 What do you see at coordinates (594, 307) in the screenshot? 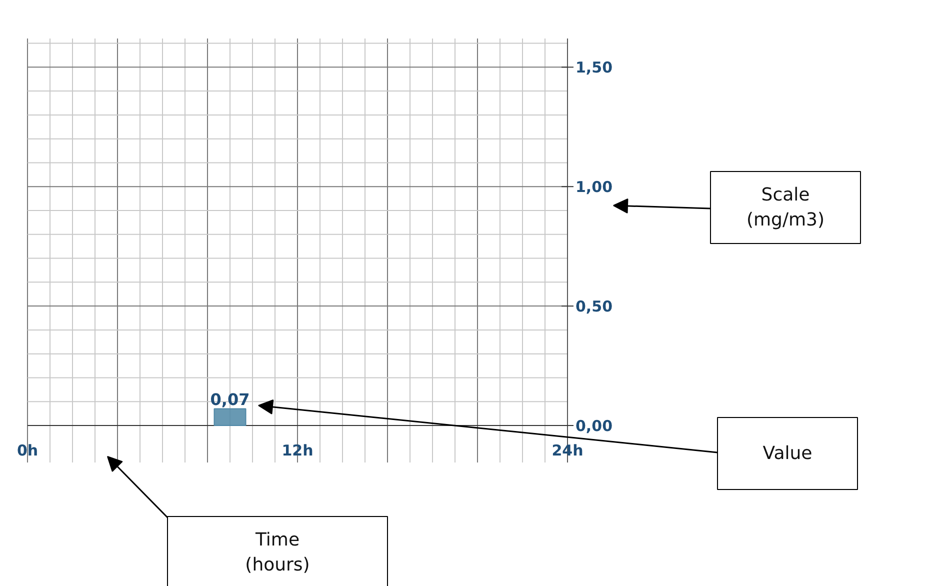
I see `y-tick-label: 0,50` at bounding box center [594, 307].